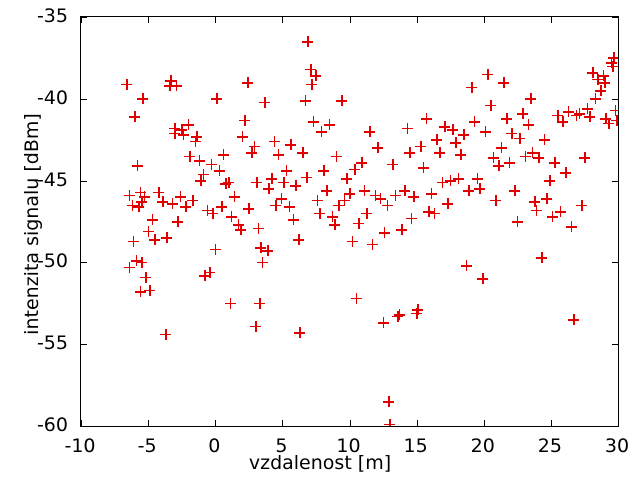 Image resolution: width=640 pixels, height=480 pixels. What do you see at coordinates (281, 446) in the screenshot?
I see `x-axis-tick-label: 5` at bounding box center [281, 446].